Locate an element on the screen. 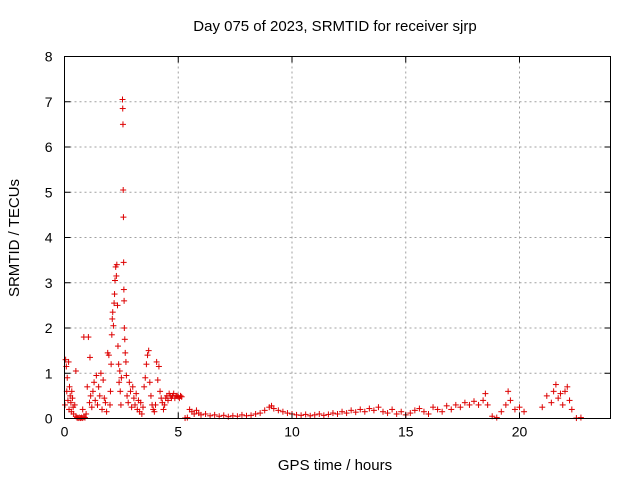 The width and height of the screenshot is (640, 480). x-tick-label: 10 is located at coordinates (292, 432).